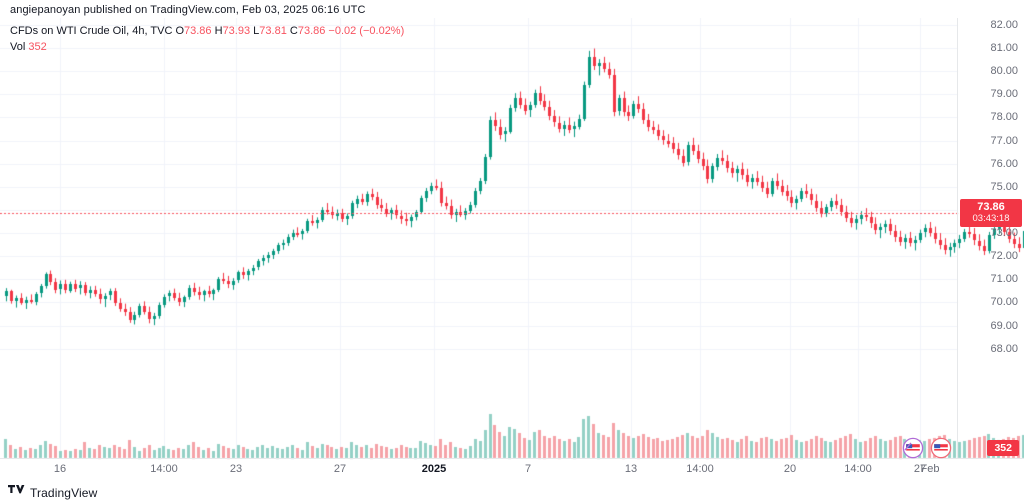  What do you see at coordinates (1004, 279) in the screenshot?
I see `price-tick: 71.00` at bounding box center [1004, 279].